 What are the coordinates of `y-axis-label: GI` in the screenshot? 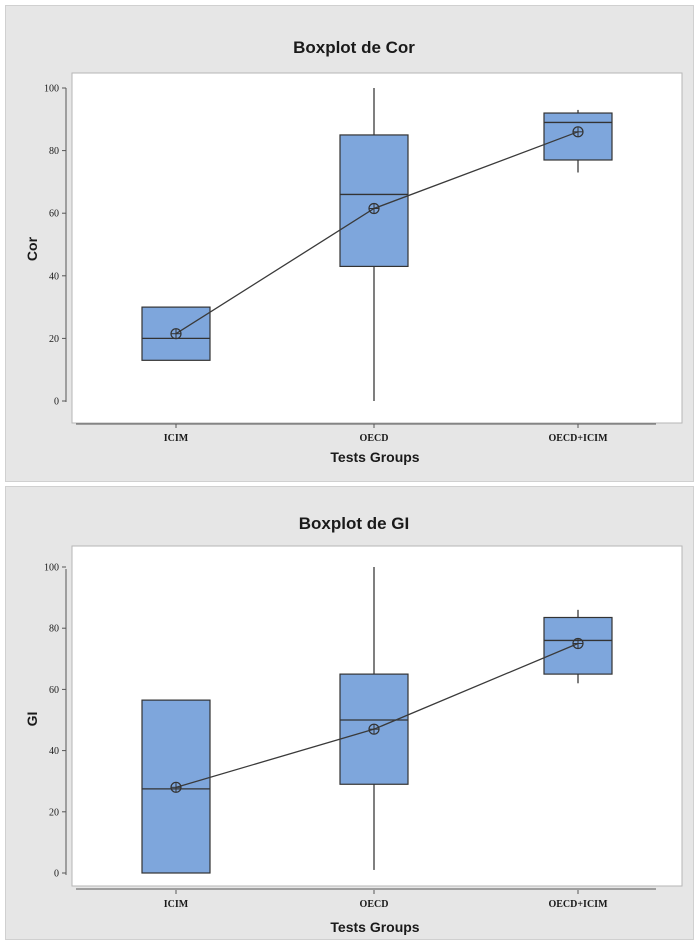 It's located at (32, 719).